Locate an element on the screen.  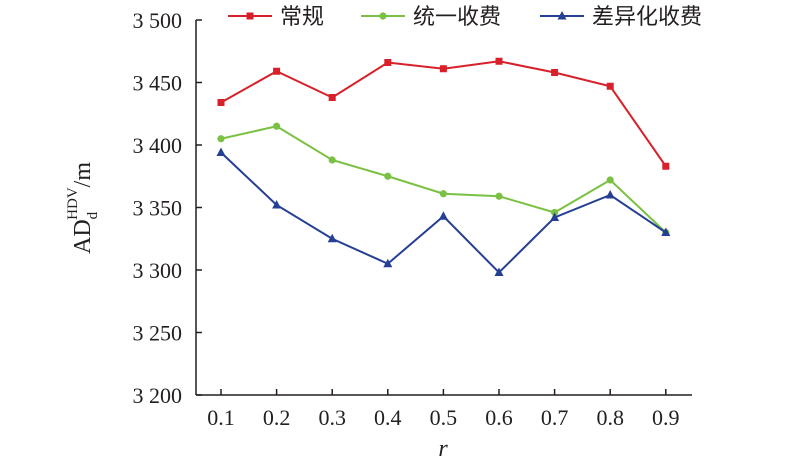
y-tick-label: 3 500 is located at coordinates (158, 20).